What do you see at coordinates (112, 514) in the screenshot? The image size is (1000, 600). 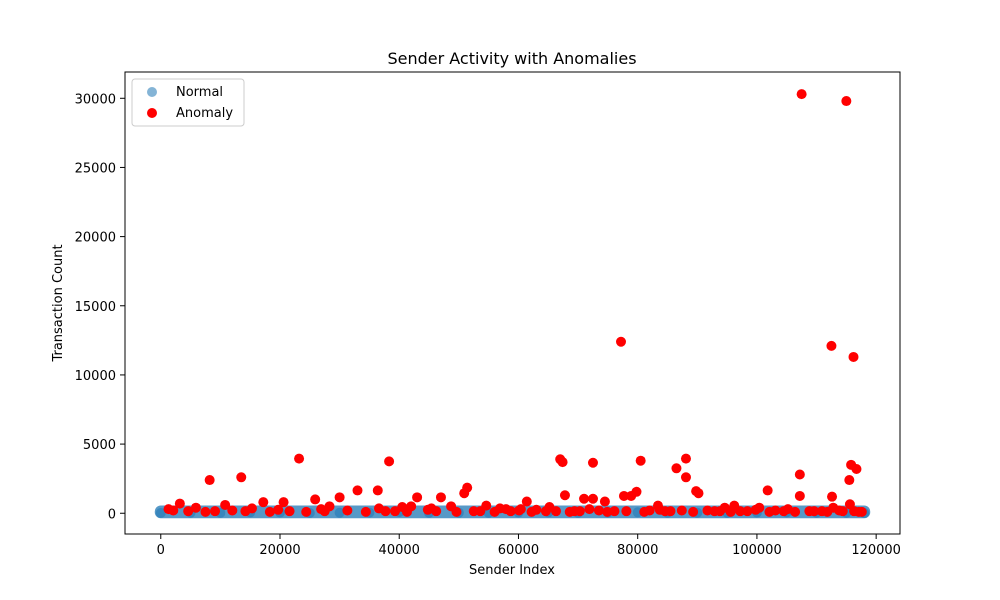 I see `y-tick-label: 0` at bounding box center [112, 514].